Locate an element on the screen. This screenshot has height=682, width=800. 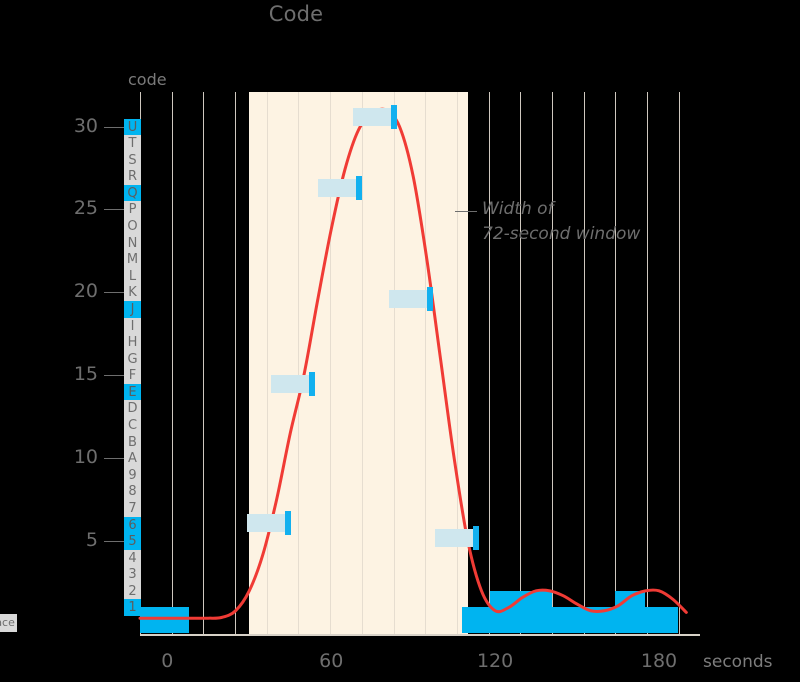
y-axis-tick-label: 5 is located at coordinates (91, 540).